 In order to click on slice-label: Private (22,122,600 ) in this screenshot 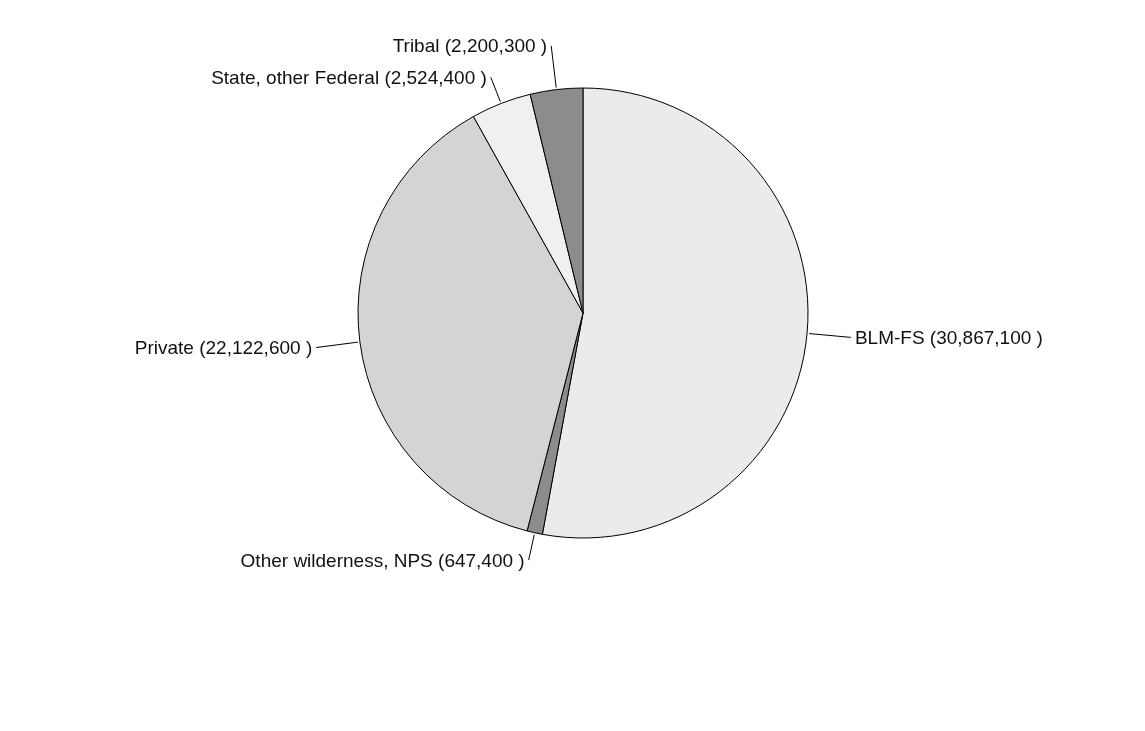, I will do `click(223, 348)`.